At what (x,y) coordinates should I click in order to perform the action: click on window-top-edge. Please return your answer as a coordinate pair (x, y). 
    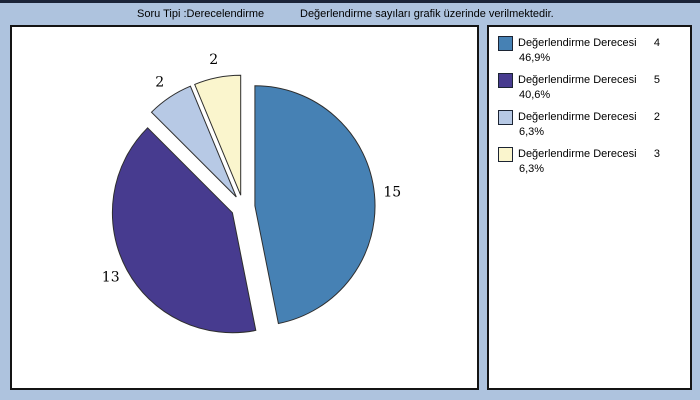
    Looking at the image, I should click on (350, 1).